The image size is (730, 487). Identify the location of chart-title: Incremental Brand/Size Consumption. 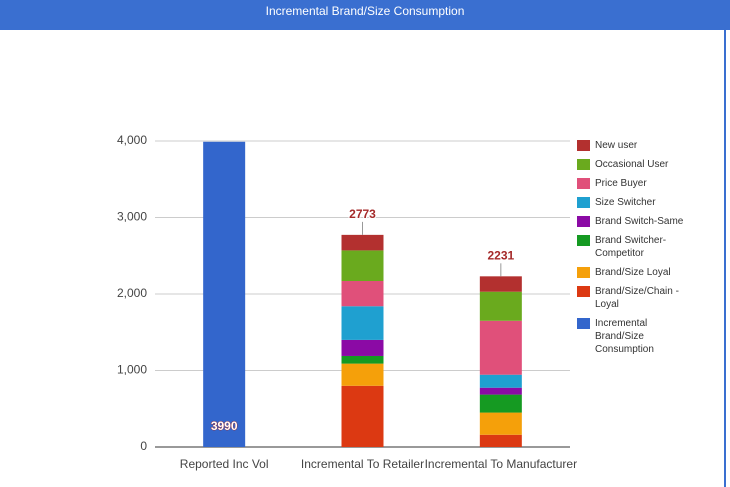
(365, 11).